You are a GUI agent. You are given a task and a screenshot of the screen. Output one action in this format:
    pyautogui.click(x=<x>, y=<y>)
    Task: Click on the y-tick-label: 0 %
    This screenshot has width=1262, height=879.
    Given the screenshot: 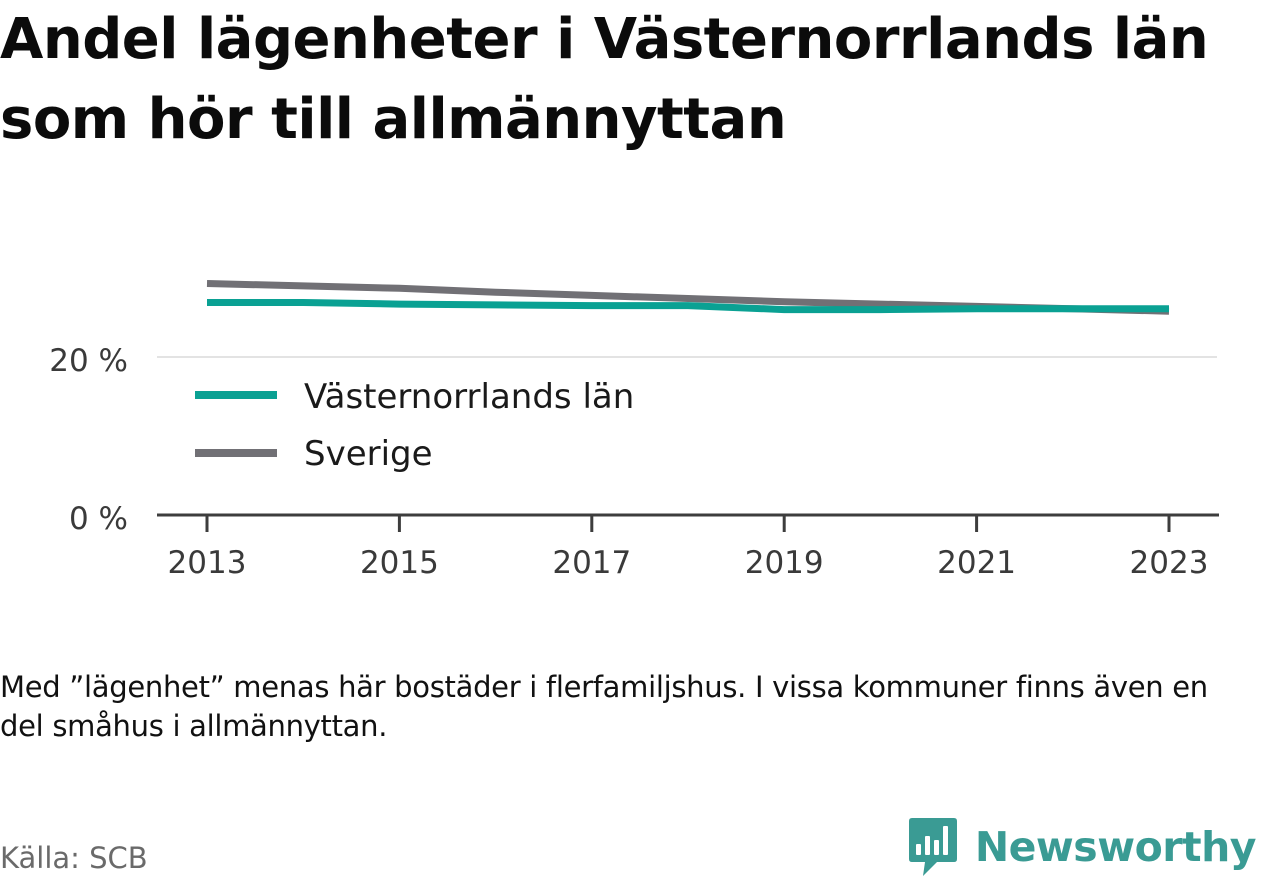 What is the action you would take?
    pyautogui.click(x=98, y=519)
    